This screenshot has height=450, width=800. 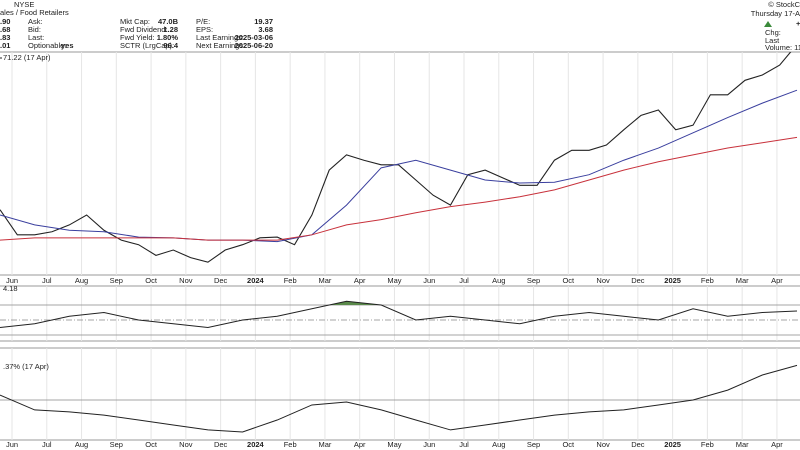 I want to click on quote-label: Last:, so click(x=36, y=37).